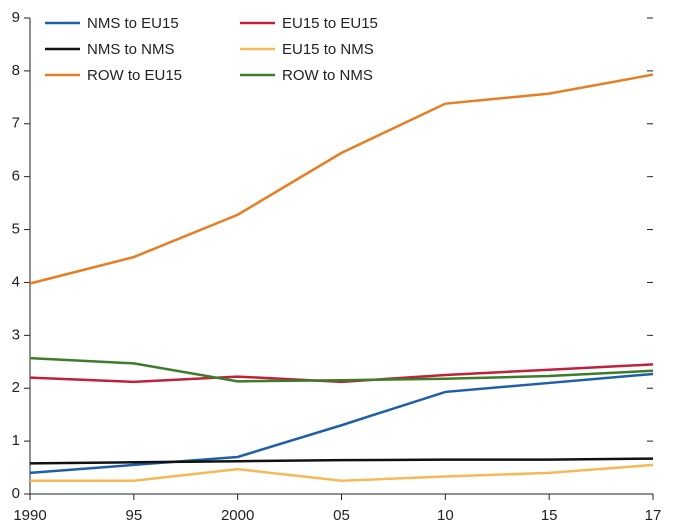 The image size is (678, 527). I want to click on y-tick-label: 5, so click(16, 229).